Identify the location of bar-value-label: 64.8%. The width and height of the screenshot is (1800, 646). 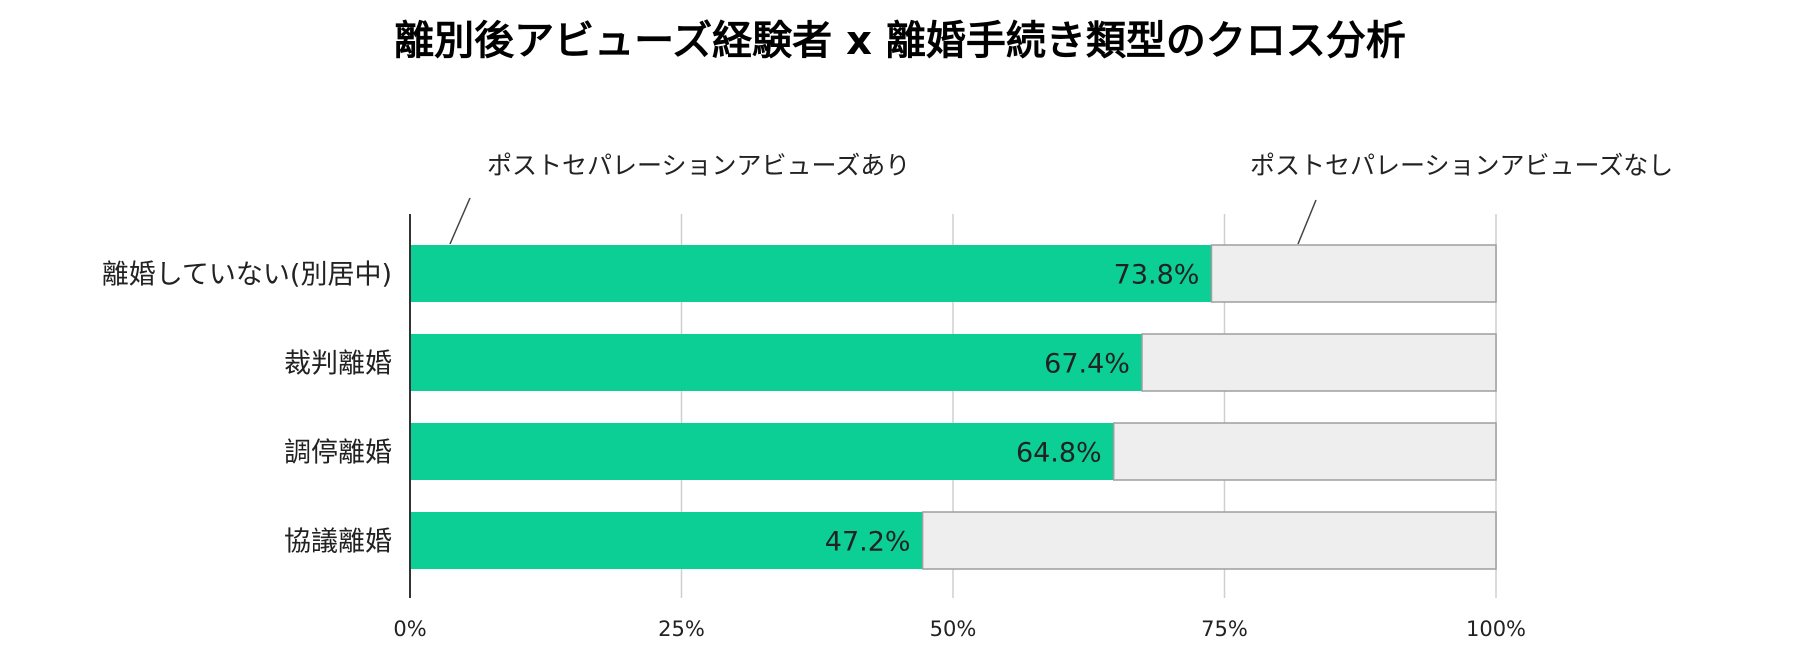
(1059, 453).